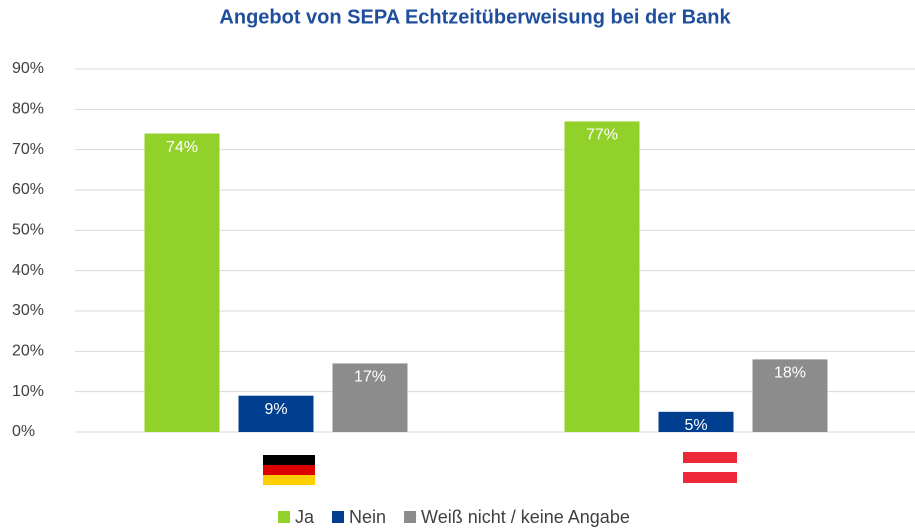 The image size is (915, 528). Describe the element at coordinates (28, 391) in the screenshot. I see `y-tick-label: 10%` at that location.